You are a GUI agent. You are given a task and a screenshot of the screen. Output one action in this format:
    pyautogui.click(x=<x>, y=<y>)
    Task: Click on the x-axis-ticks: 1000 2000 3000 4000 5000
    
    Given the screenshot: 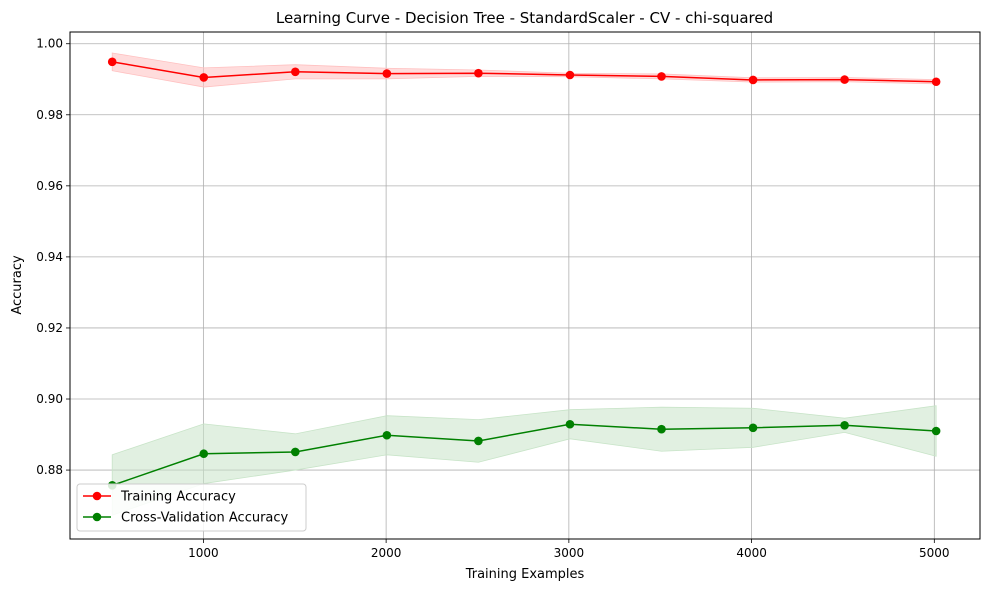 What is the action you would take?
    pyautogui.click(x=569, y=549)
    